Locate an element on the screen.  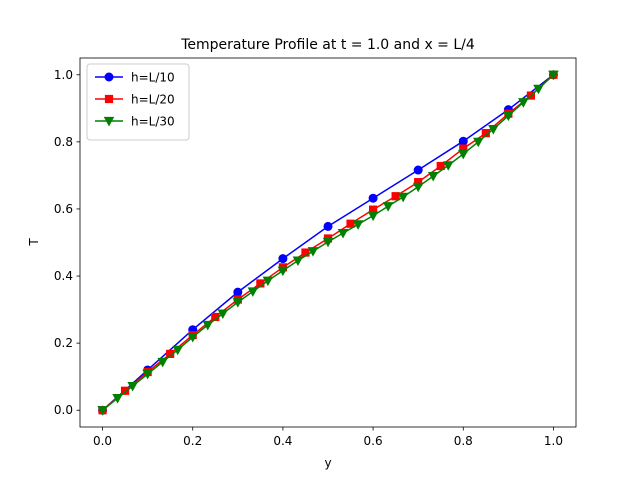
x-tick-label: 0.4 is located at coordinates (282, 441).